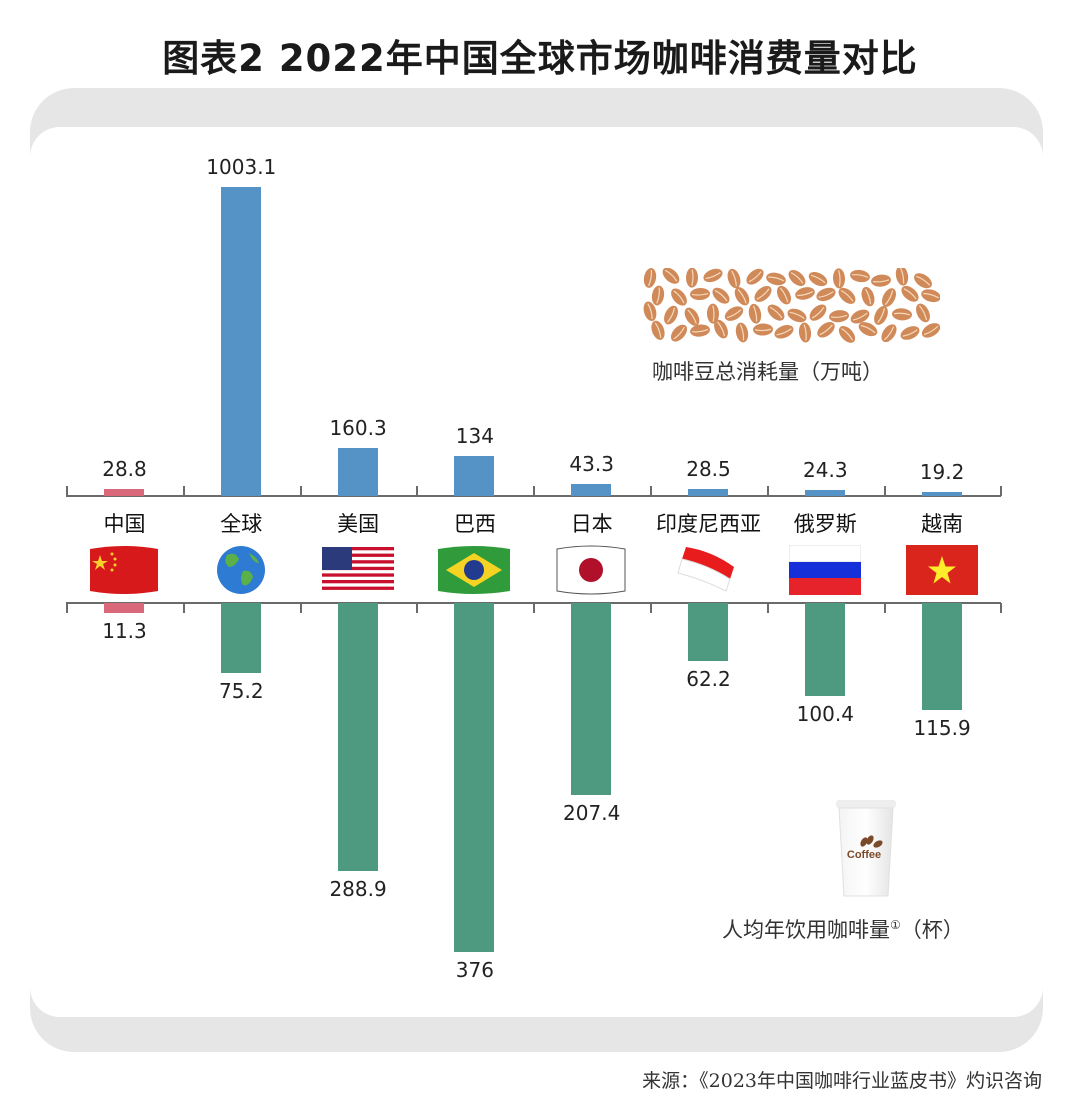 The width and height of the screenshot is (1080, 1118). What do you see at coordinates (474, 436) in the screenshot?
I see `bean-consumption-value: 134` at bounding box center [474, 436].